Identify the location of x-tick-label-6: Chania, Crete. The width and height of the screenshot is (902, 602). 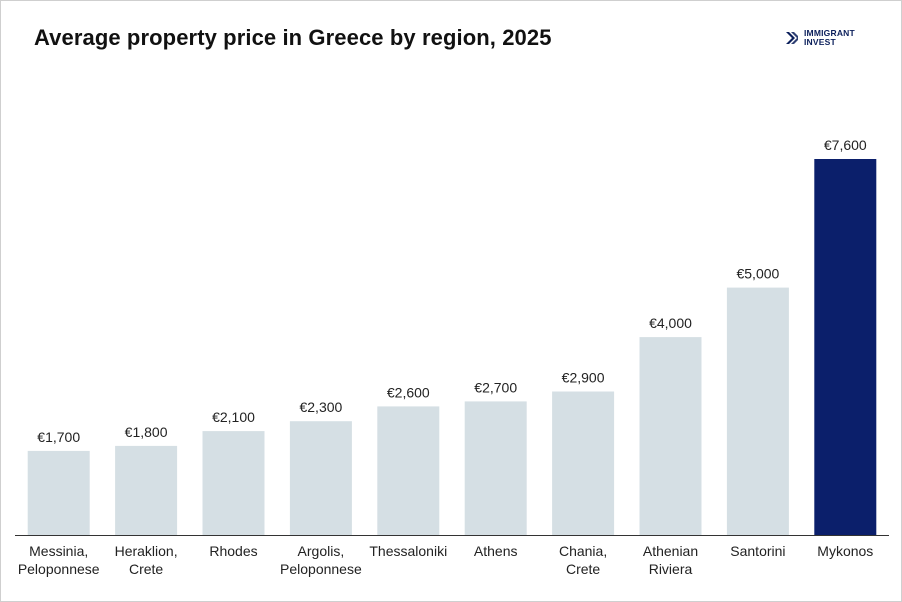
(583, 560).